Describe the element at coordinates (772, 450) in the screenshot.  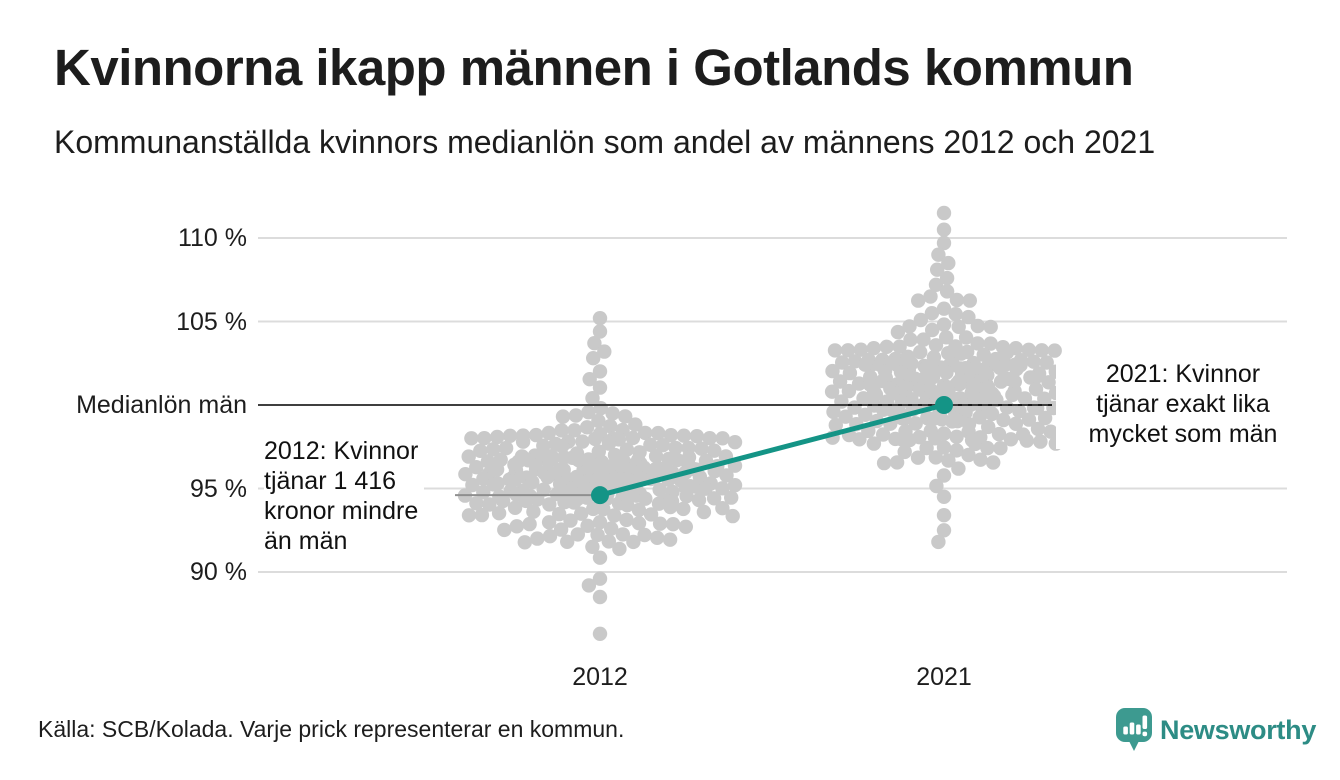
I see `highlight-line` at that location.